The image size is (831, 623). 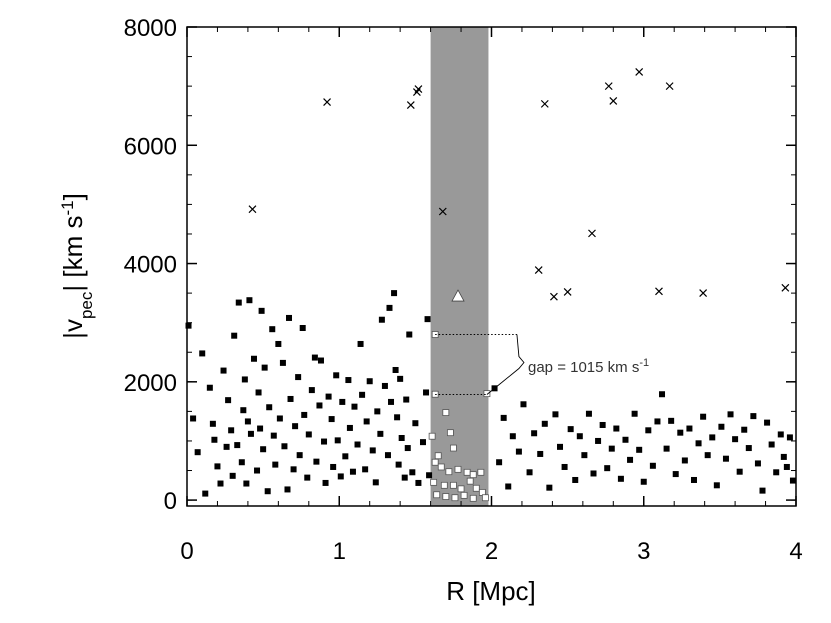 I want to click on x-tick-label: 0, so click(x=186, y=551).